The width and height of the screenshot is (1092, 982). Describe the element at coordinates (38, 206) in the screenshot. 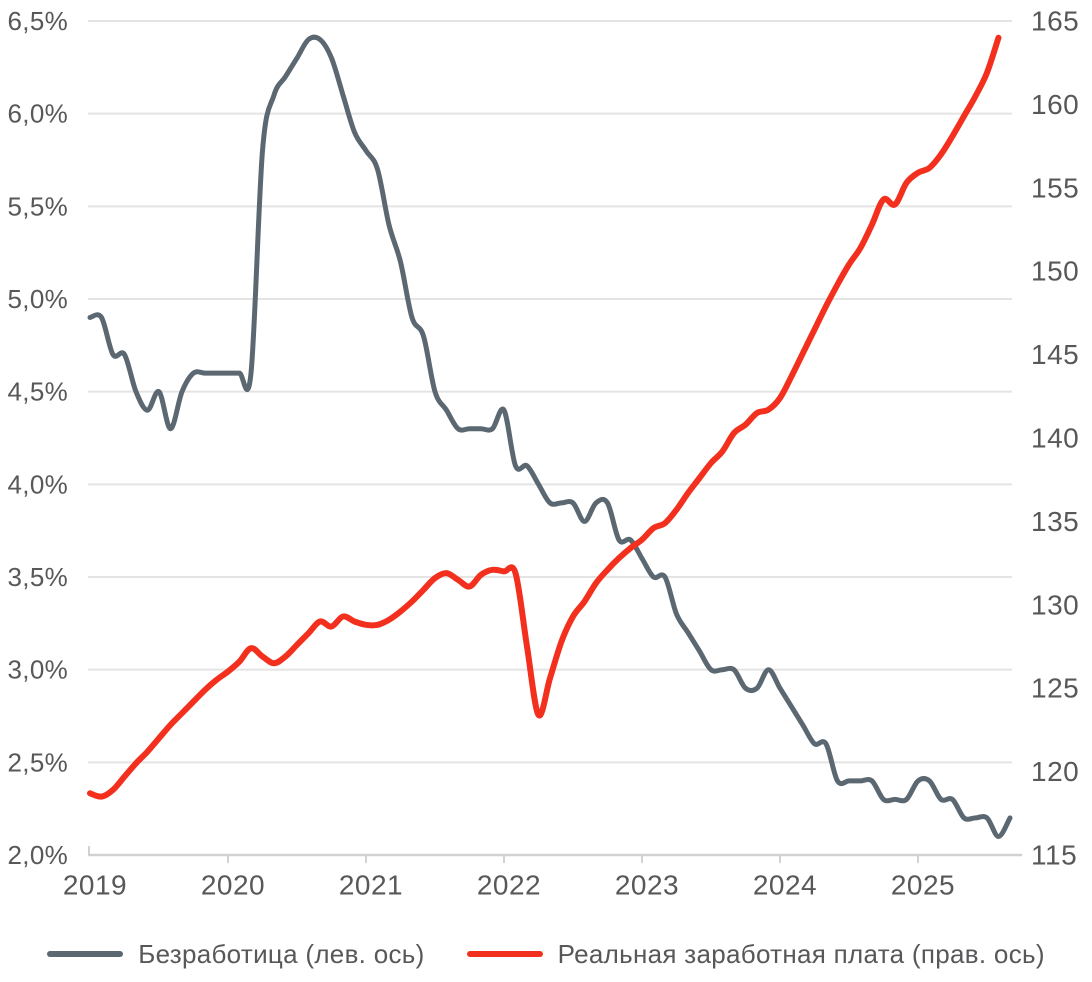

I see `left-axis-tick-label: 5,5%` at that location.